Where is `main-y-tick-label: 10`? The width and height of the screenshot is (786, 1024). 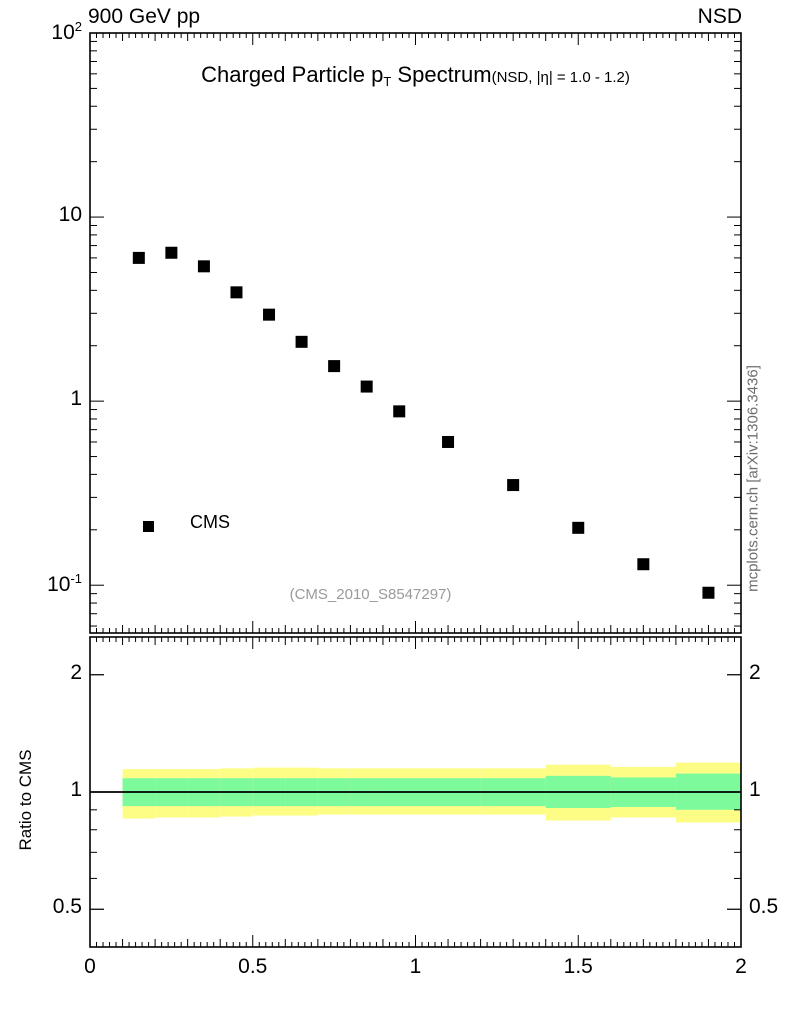 main-y-tick-label: 10 is located at coordinates (70, 215).